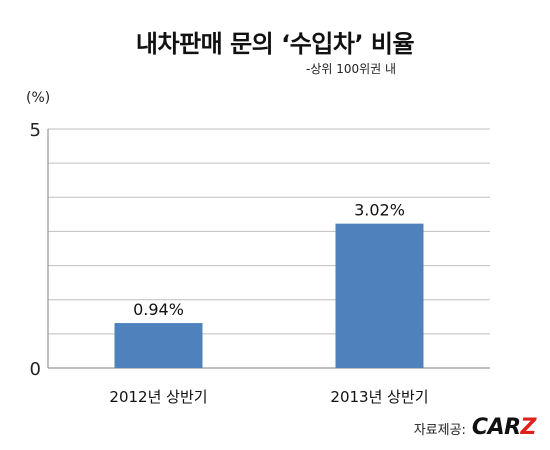  What do you see at coordinates (35, 369) in the screenshot?
I see `y-tick-label: 0` at bounding box center [35, 369].